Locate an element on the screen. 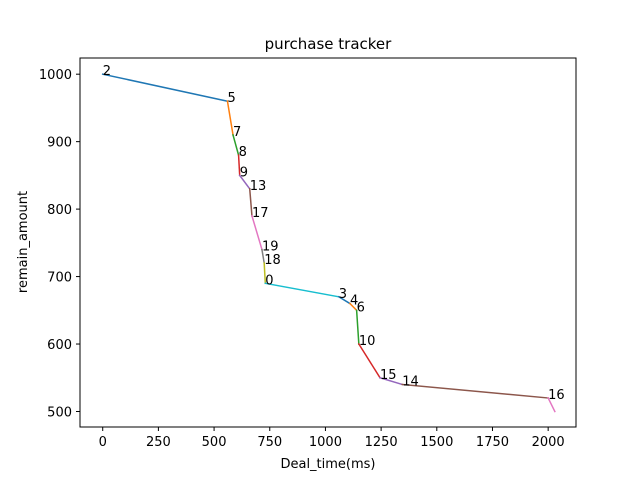 This screenshot has height=480, width=640. x-tick-label: 750 is located at coordinates (269, 442).